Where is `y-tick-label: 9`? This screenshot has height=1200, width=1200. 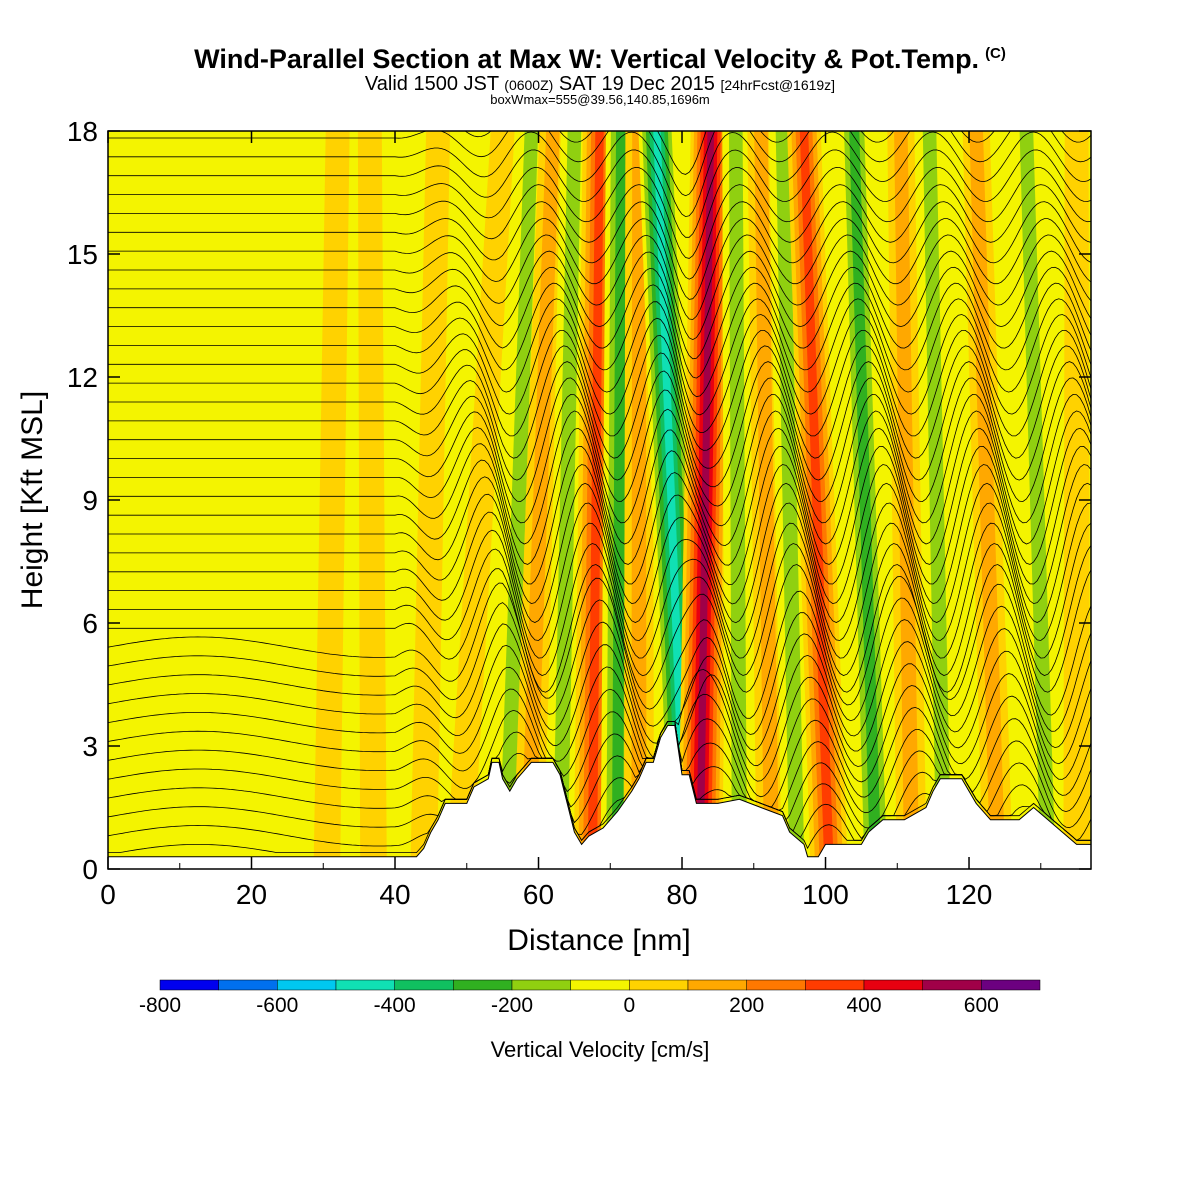 y-tick-label: 9 is located at coordinates (90, 500).